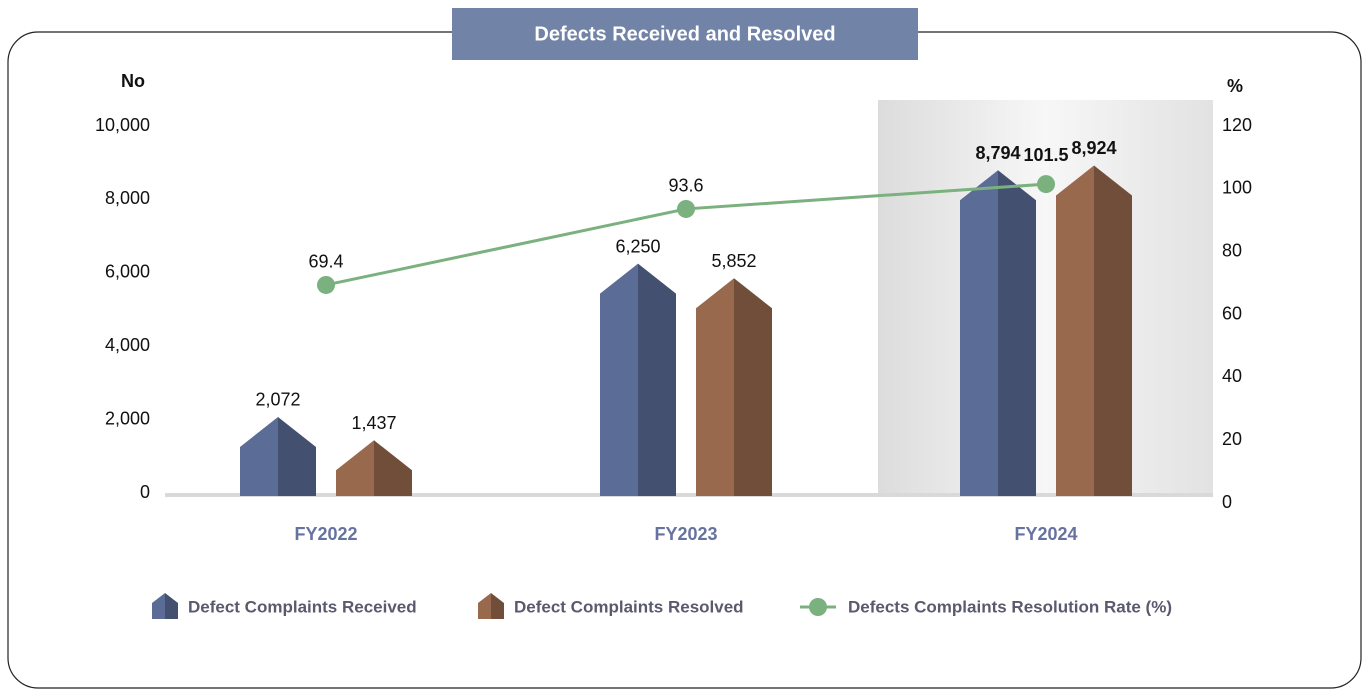 Image resolution: width=1369 pixels, height=692 pixels. I want to click on highlight, so click(1045, 298).